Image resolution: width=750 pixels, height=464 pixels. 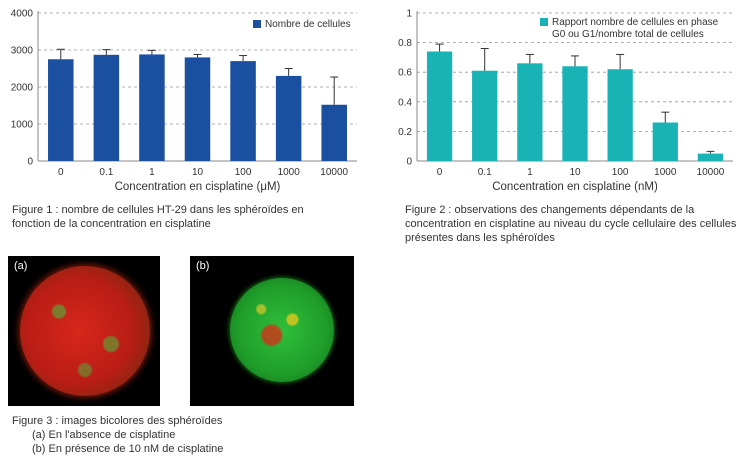 I want to click on spheroid-green-dominant, so click(x=282, y=330).